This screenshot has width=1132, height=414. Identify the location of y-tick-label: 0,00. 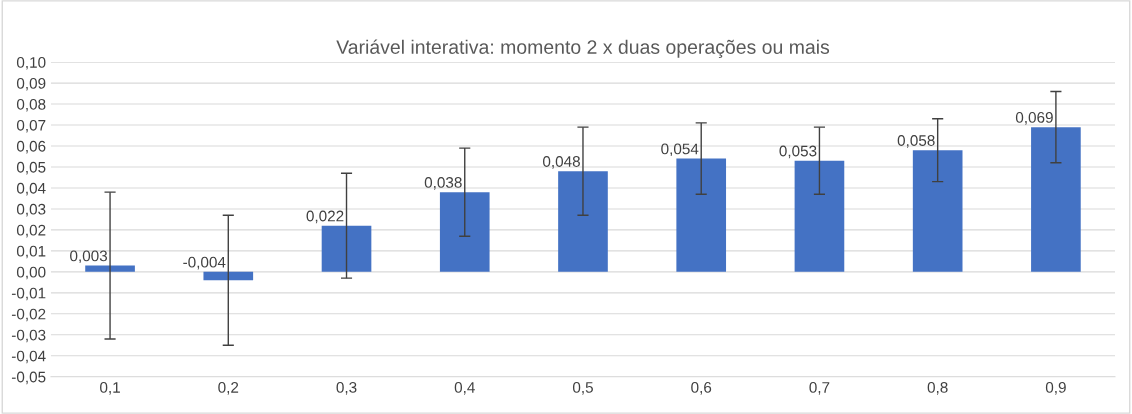
(31, 273).